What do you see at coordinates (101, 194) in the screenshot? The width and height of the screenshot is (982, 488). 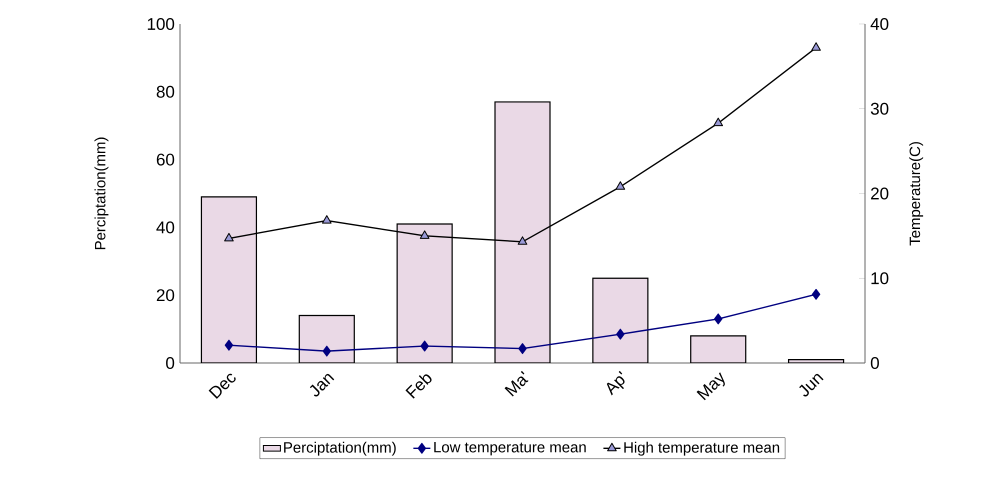 I see `y-axis-title: Perciptation(mm)` at bounding box center [101, 194].